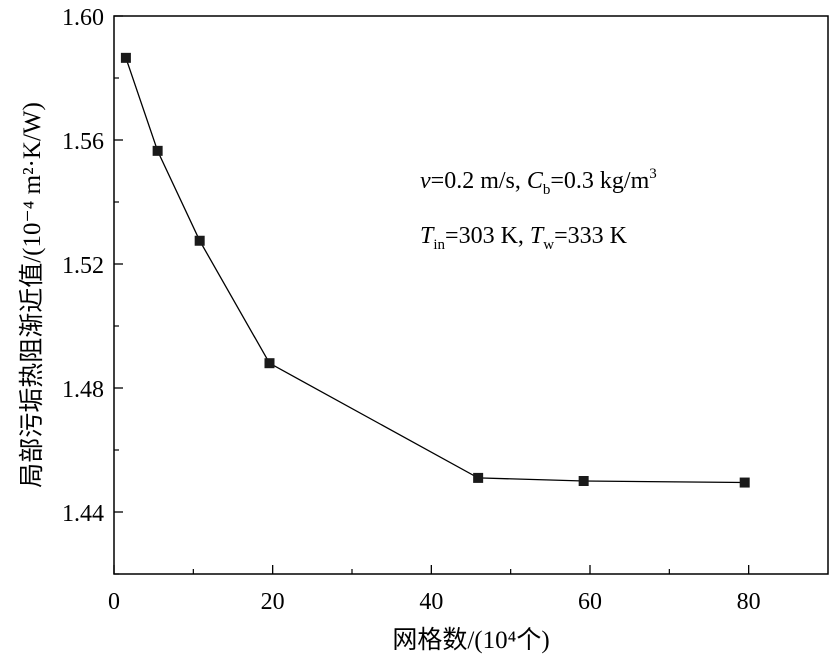  I want to click on annotation-velocity-concentration: v=0.2 m/s, Cb=0.3 kg/m3, so click(538, 182).